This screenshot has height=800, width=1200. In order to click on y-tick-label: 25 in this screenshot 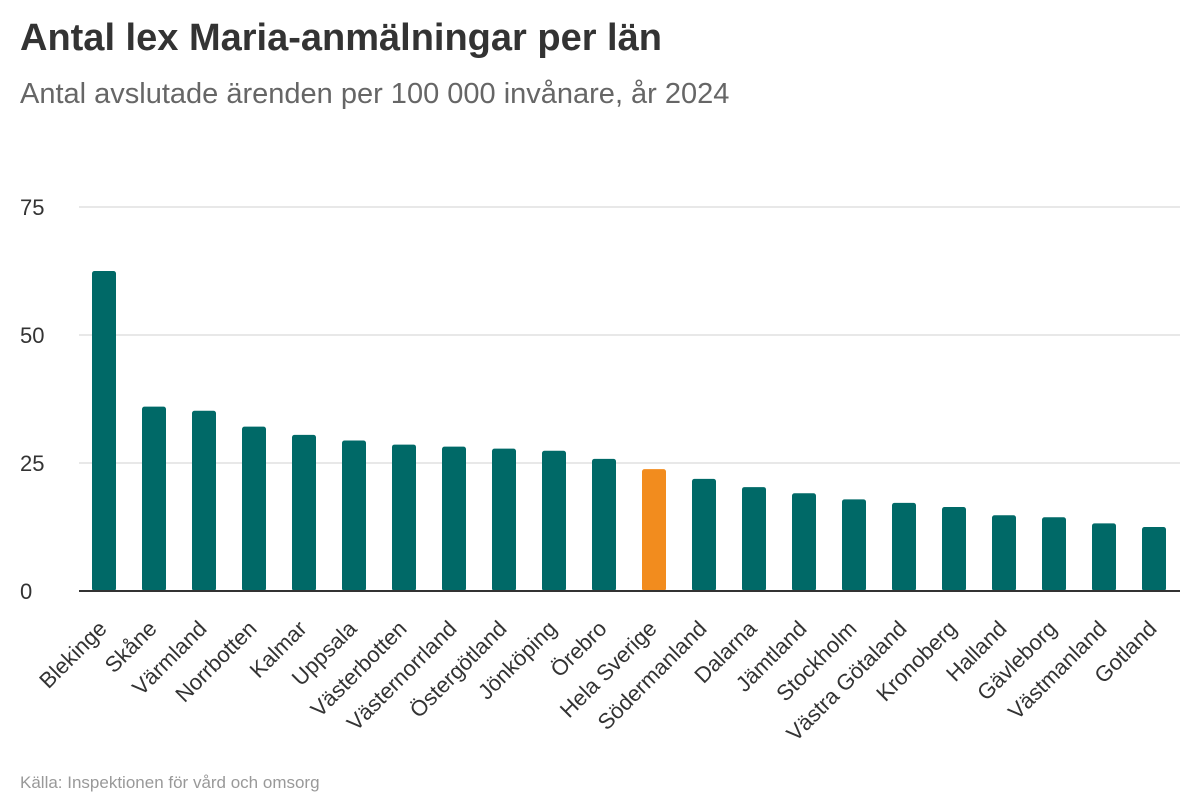, I will do `click(32, 463)`.